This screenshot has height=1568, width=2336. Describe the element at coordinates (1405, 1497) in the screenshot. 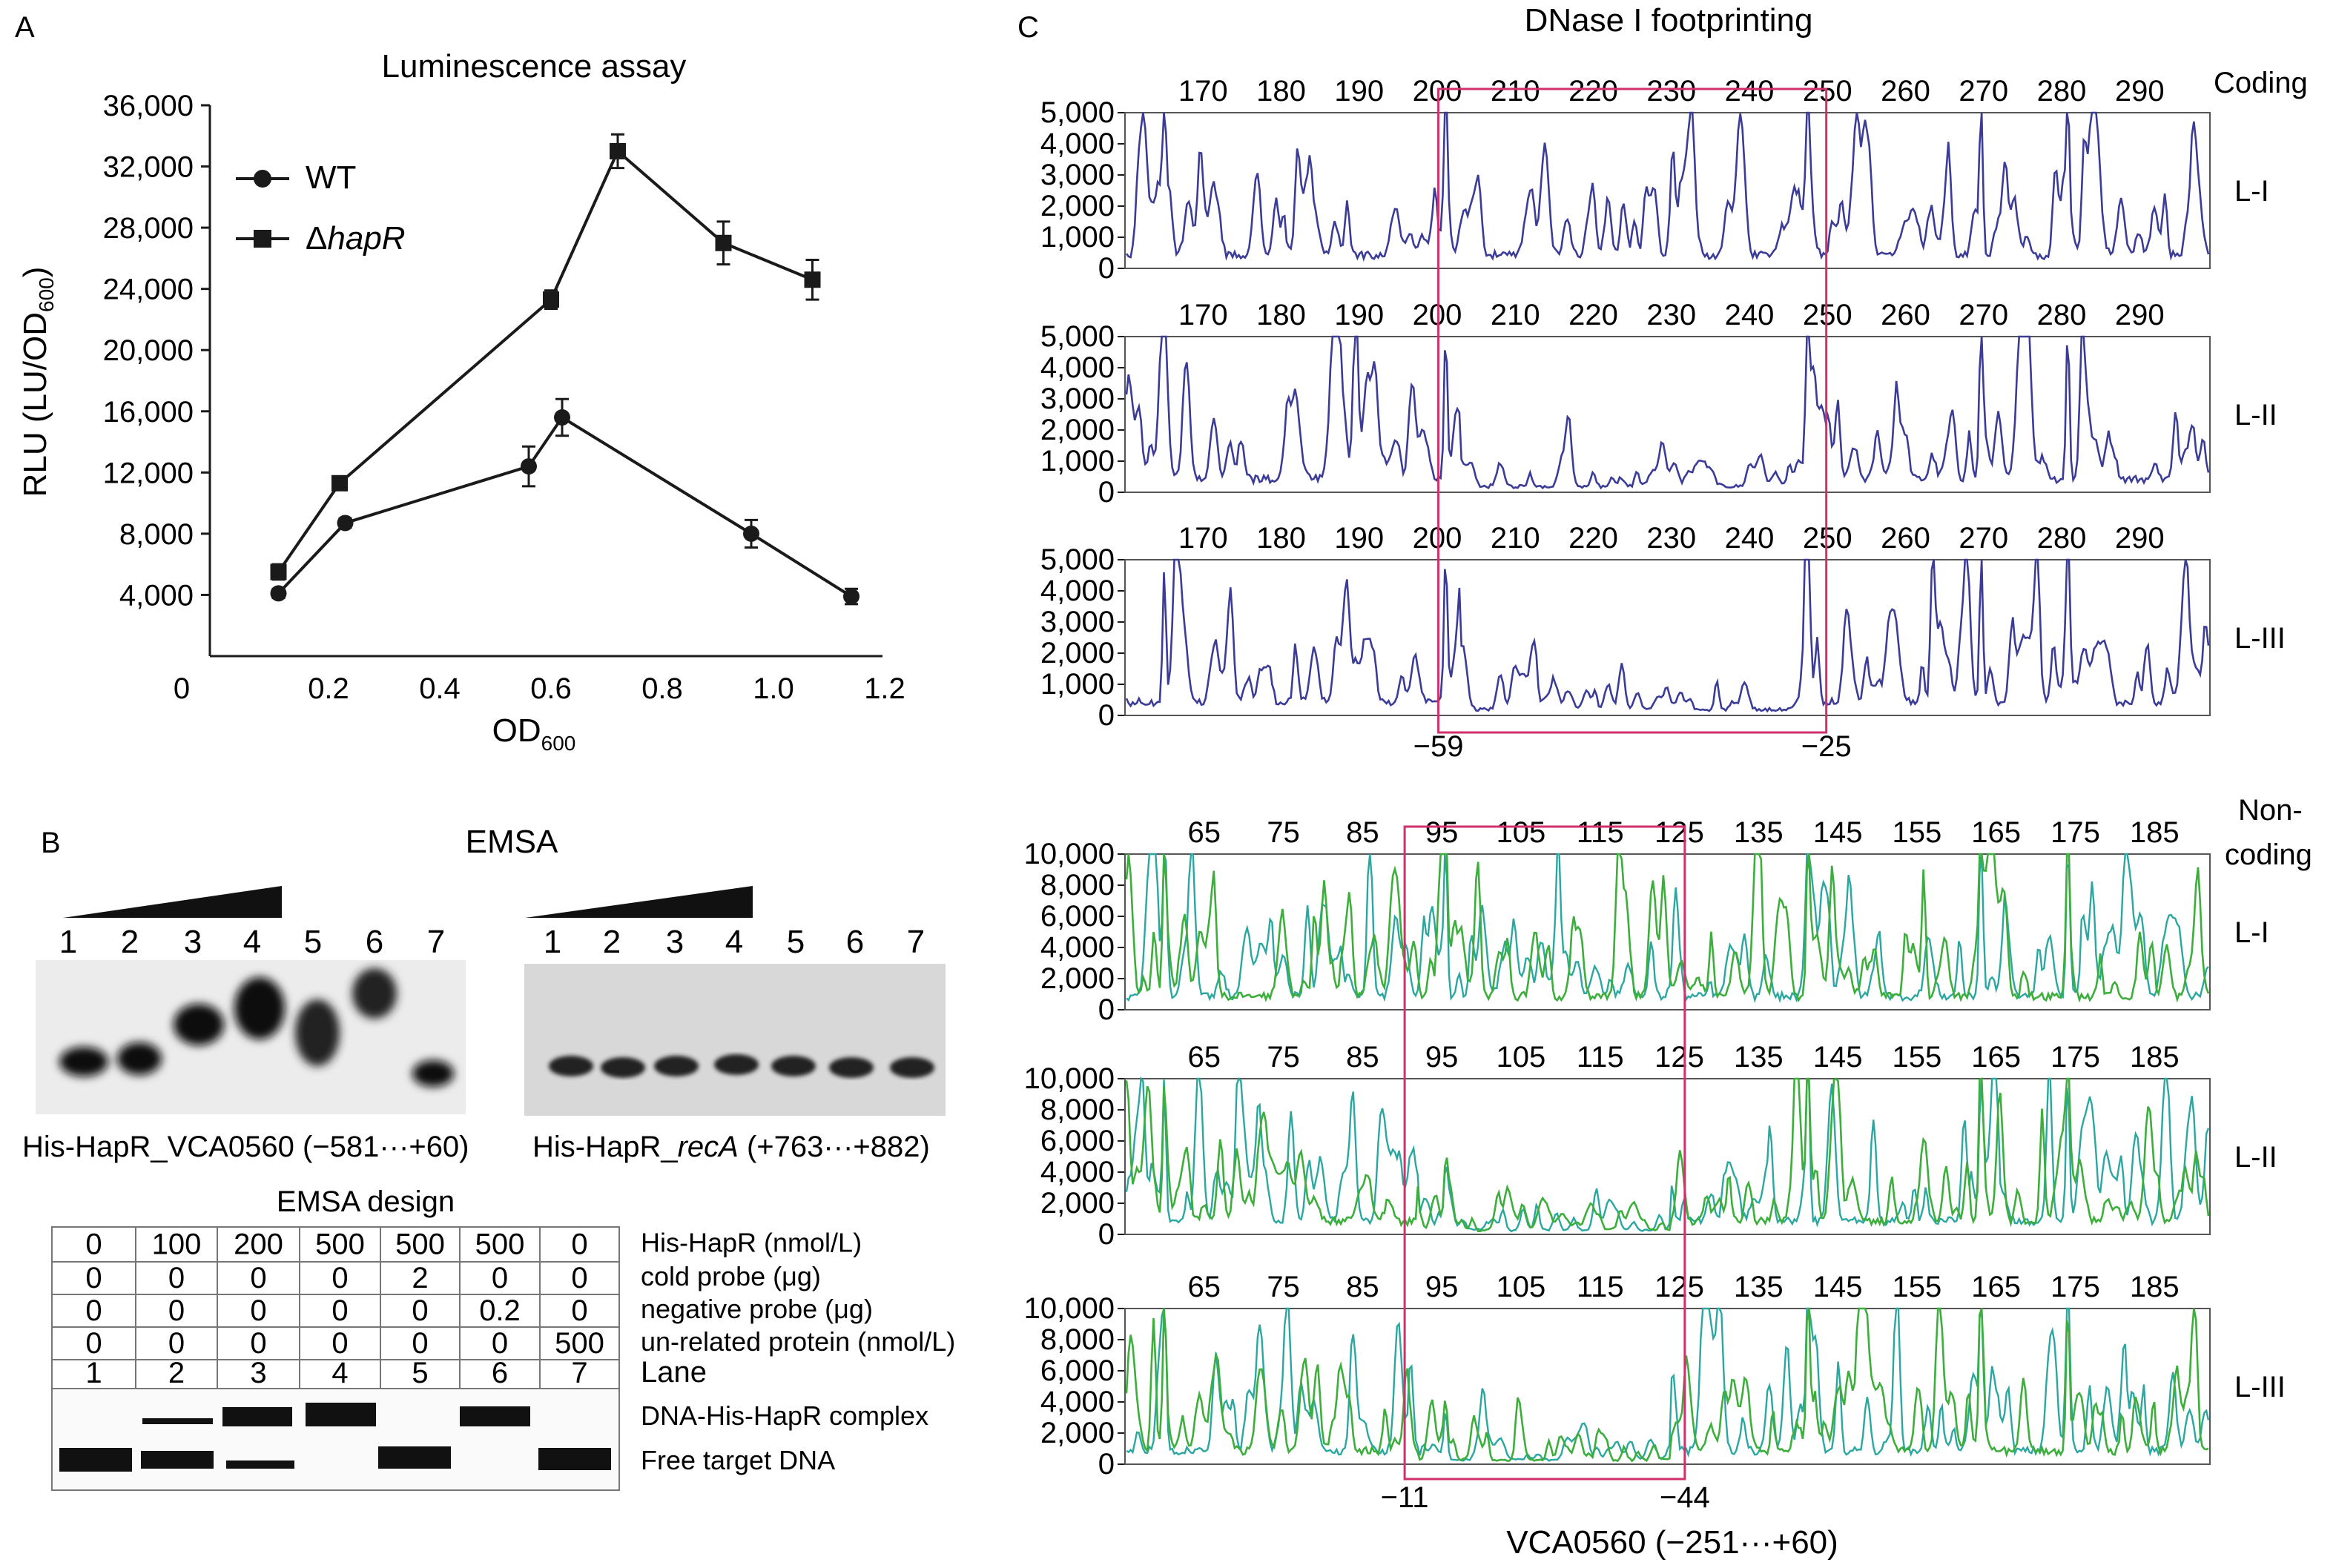

I see `noncoding-protected-left: −11` at that location.